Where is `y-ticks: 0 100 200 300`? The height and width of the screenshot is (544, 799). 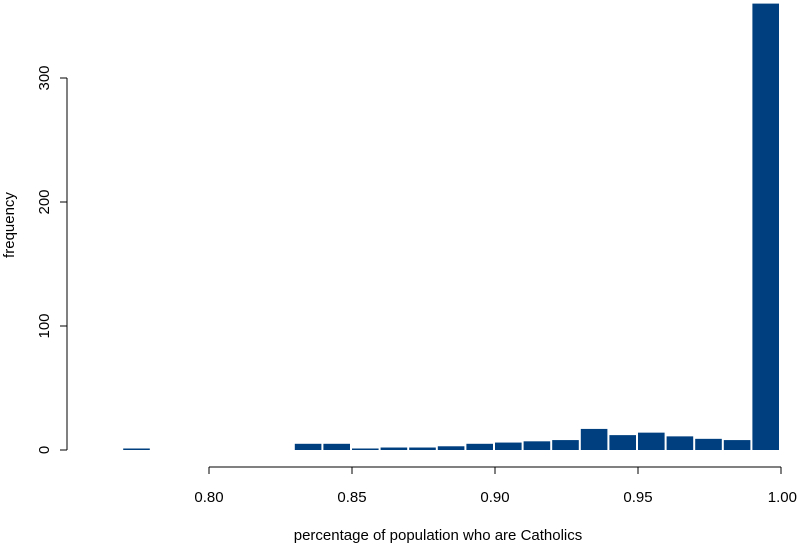 y-ticks: 0 100 200 300 is located at coordinates (51, 259).